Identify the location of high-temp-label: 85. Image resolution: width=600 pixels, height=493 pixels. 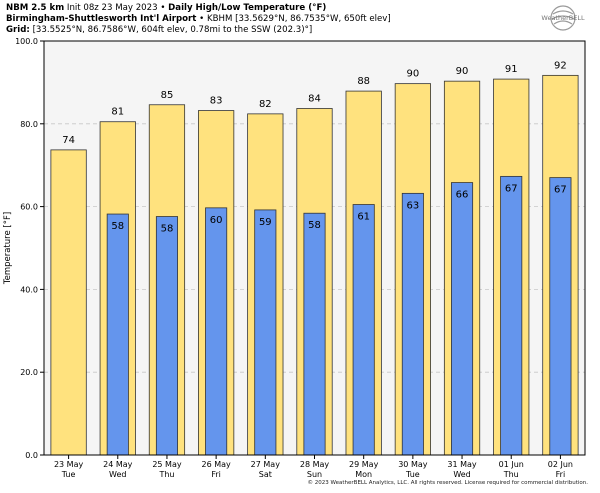
(167, 95).